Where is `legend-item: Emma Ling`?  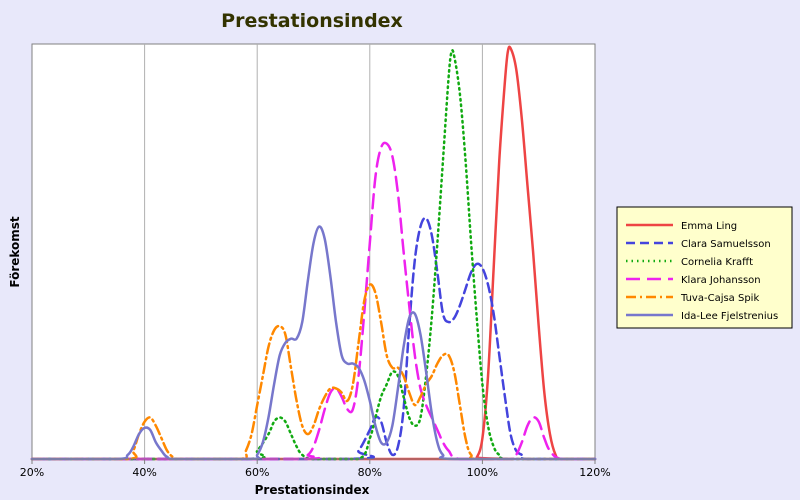
legend-item: Emma Ling is located at coordinates (681, 226).